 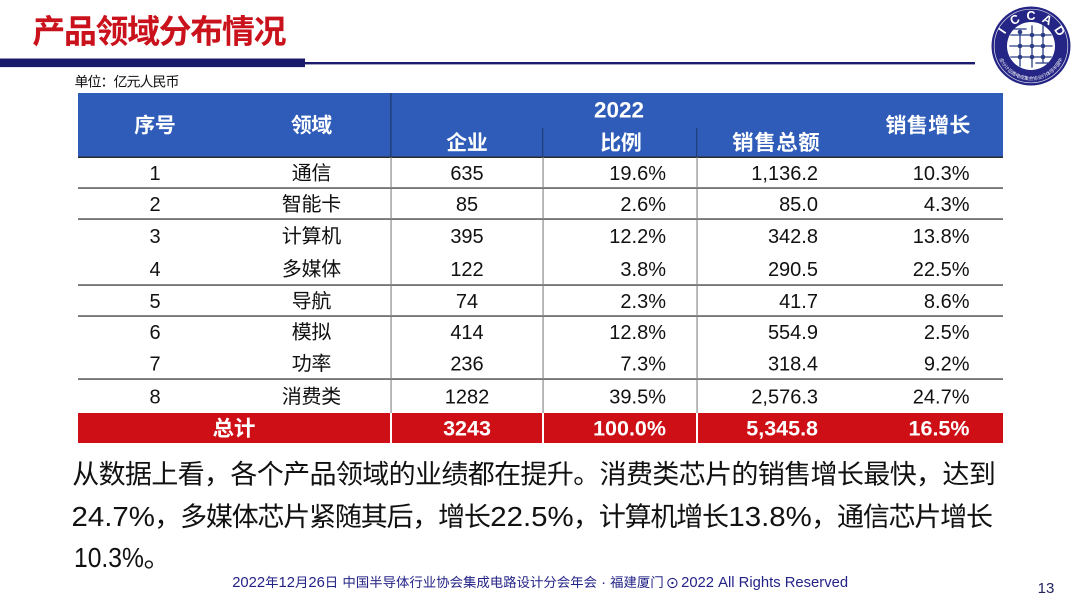 What do you see at coordinates (939, 429) in the screenshot?
I see `svg-text: 16.5%` at bounding box center [939, 429].